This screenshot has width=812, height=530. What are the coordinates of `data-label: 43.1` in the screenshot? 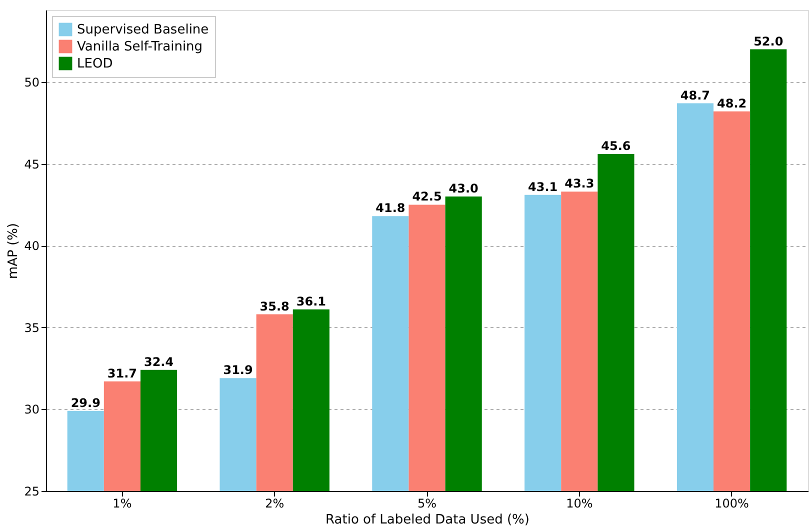 It's located at (543, 187).